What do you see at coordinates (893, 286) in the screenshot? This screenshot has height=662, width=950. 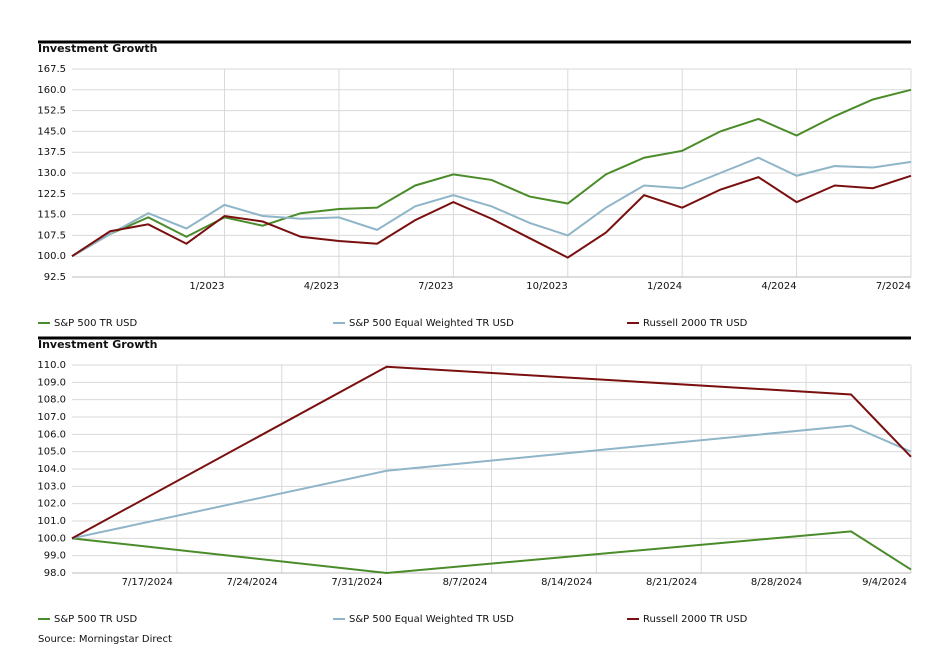 I see `x-tick-label: 7/2024` at bounding box center [893, 286].